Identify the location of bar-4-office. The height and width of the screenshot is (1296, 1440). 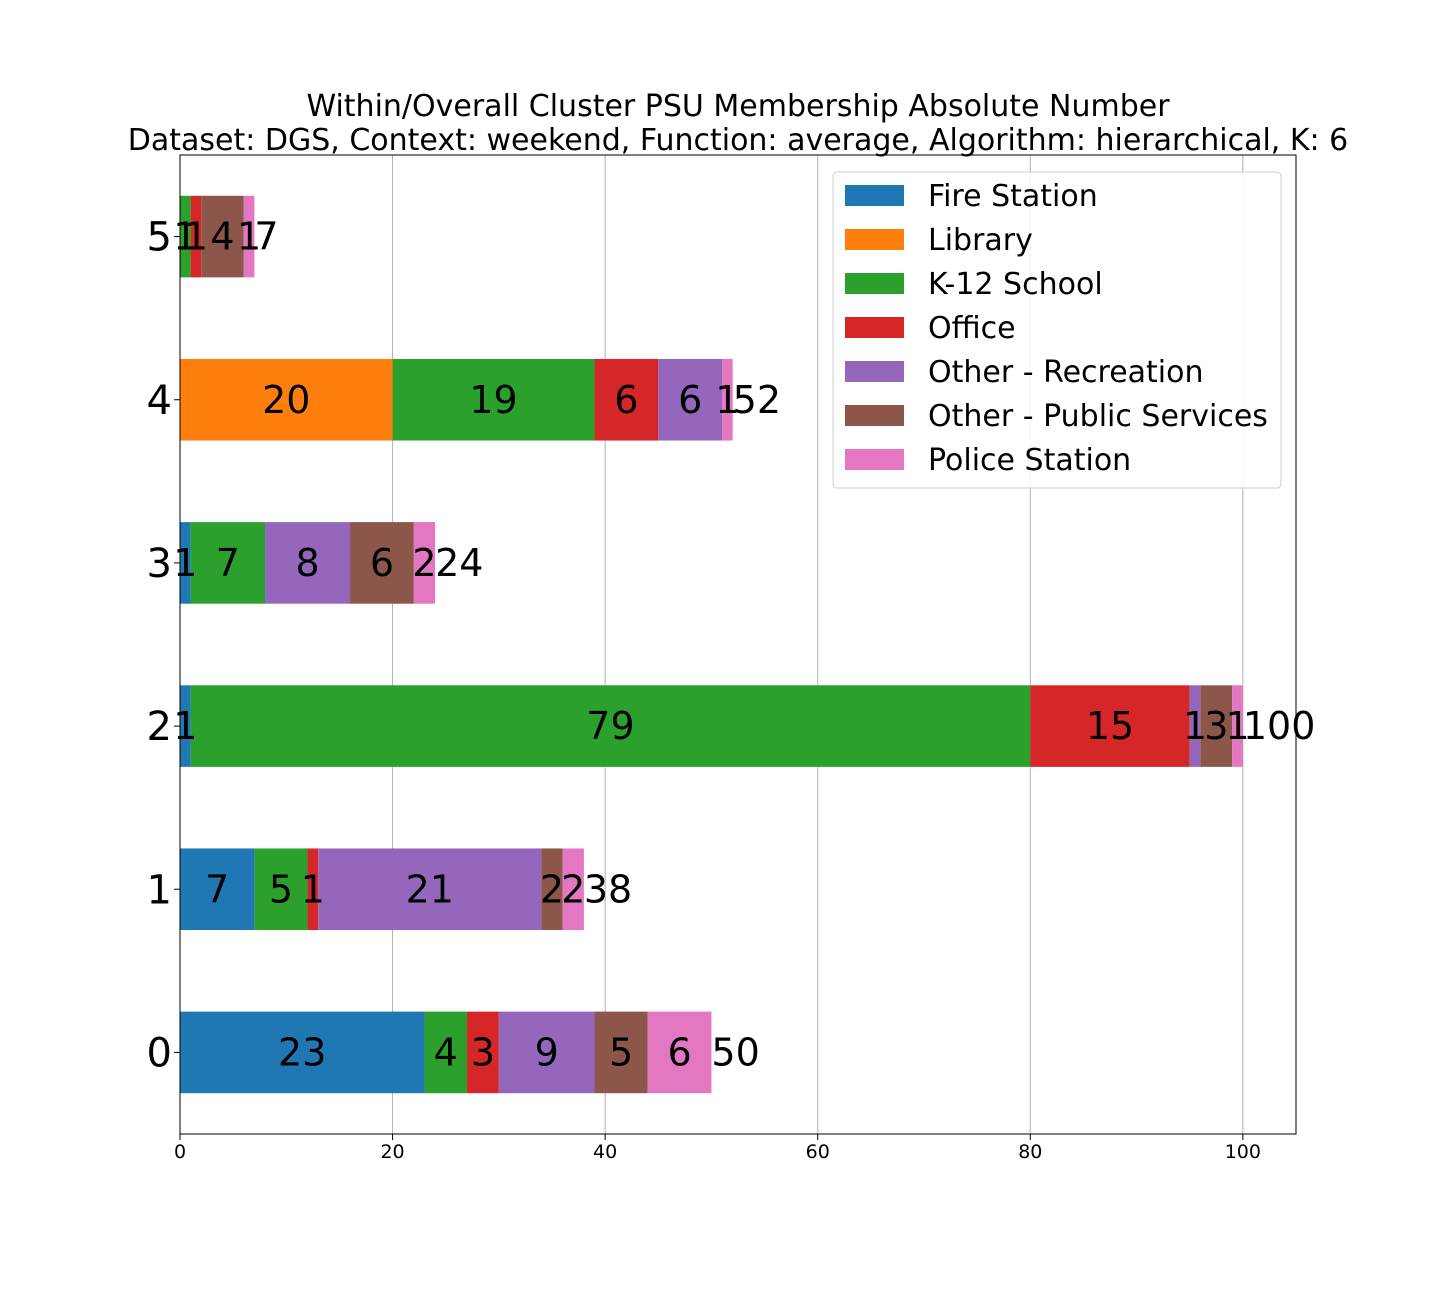
(626, 399).